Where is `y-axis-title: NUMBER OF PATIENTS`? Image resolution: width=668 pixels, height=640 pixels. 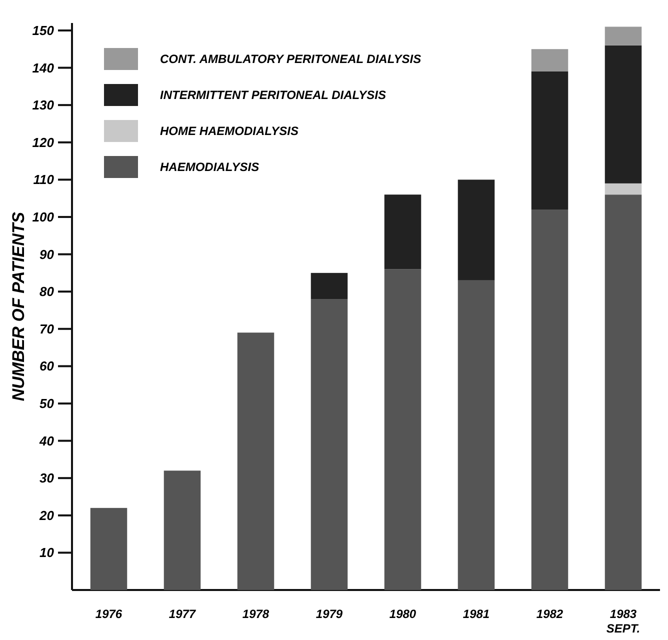
y-axis-title: NUMBER OF PATIENTS is located at coordinates (18, 306).